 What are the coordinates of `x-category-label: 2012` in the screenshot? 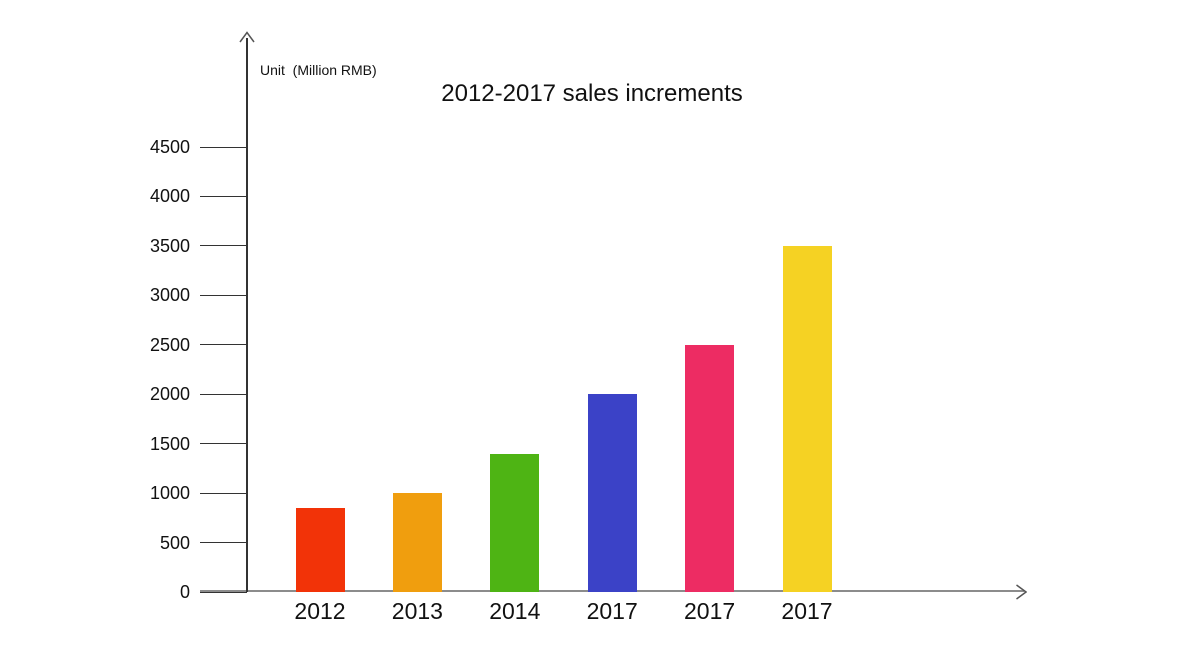 It's located at (320, 611).